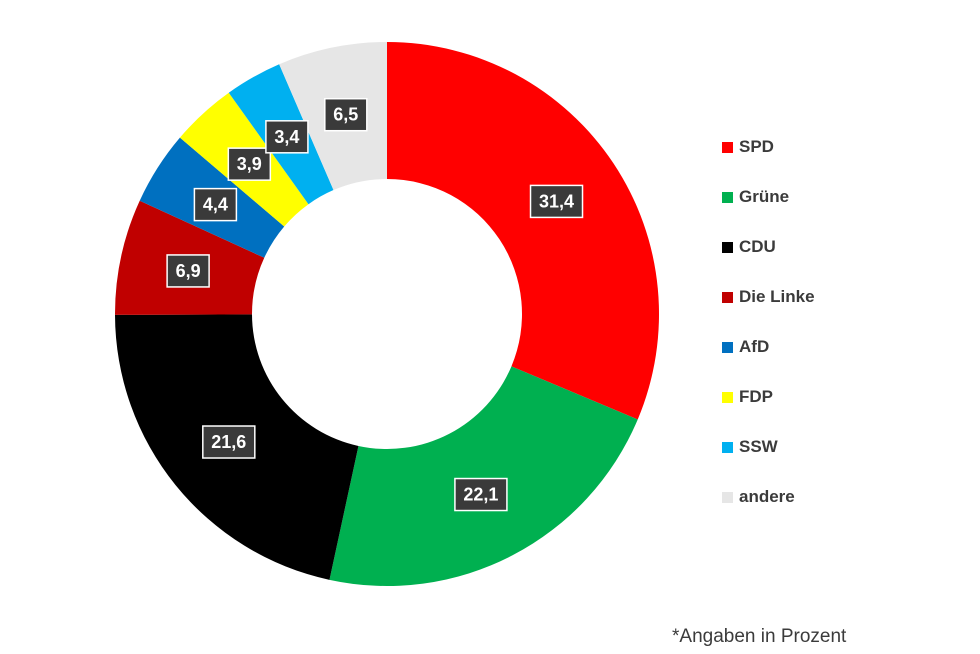 The image size is (980, 654). I want to click on data-label-ssw: 3,4, so click(287, 137).